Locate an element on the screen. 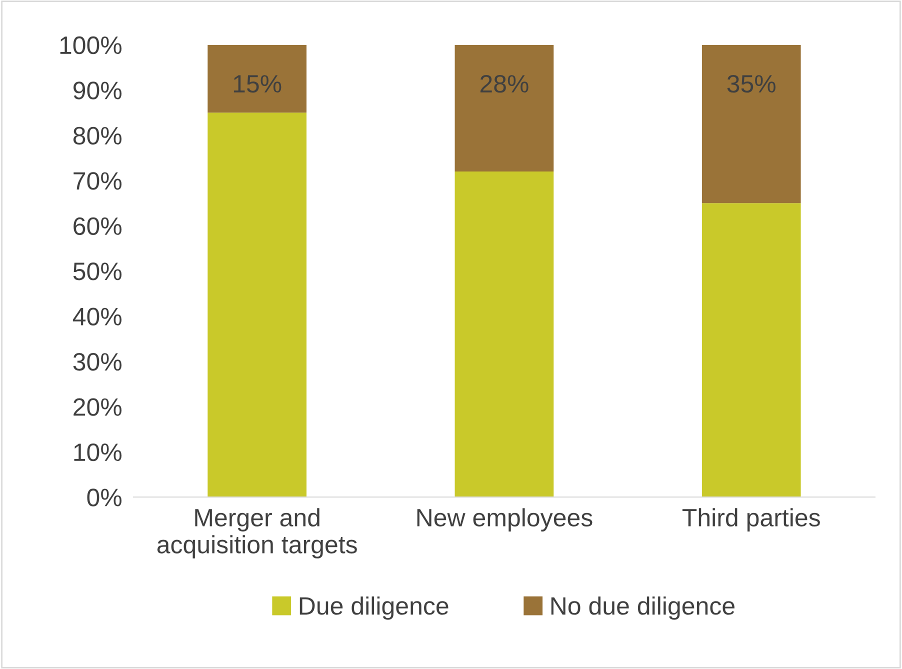 This screenshot has height=669, width=902. y-tick-label: 50% is located at coordinates (97, 271).